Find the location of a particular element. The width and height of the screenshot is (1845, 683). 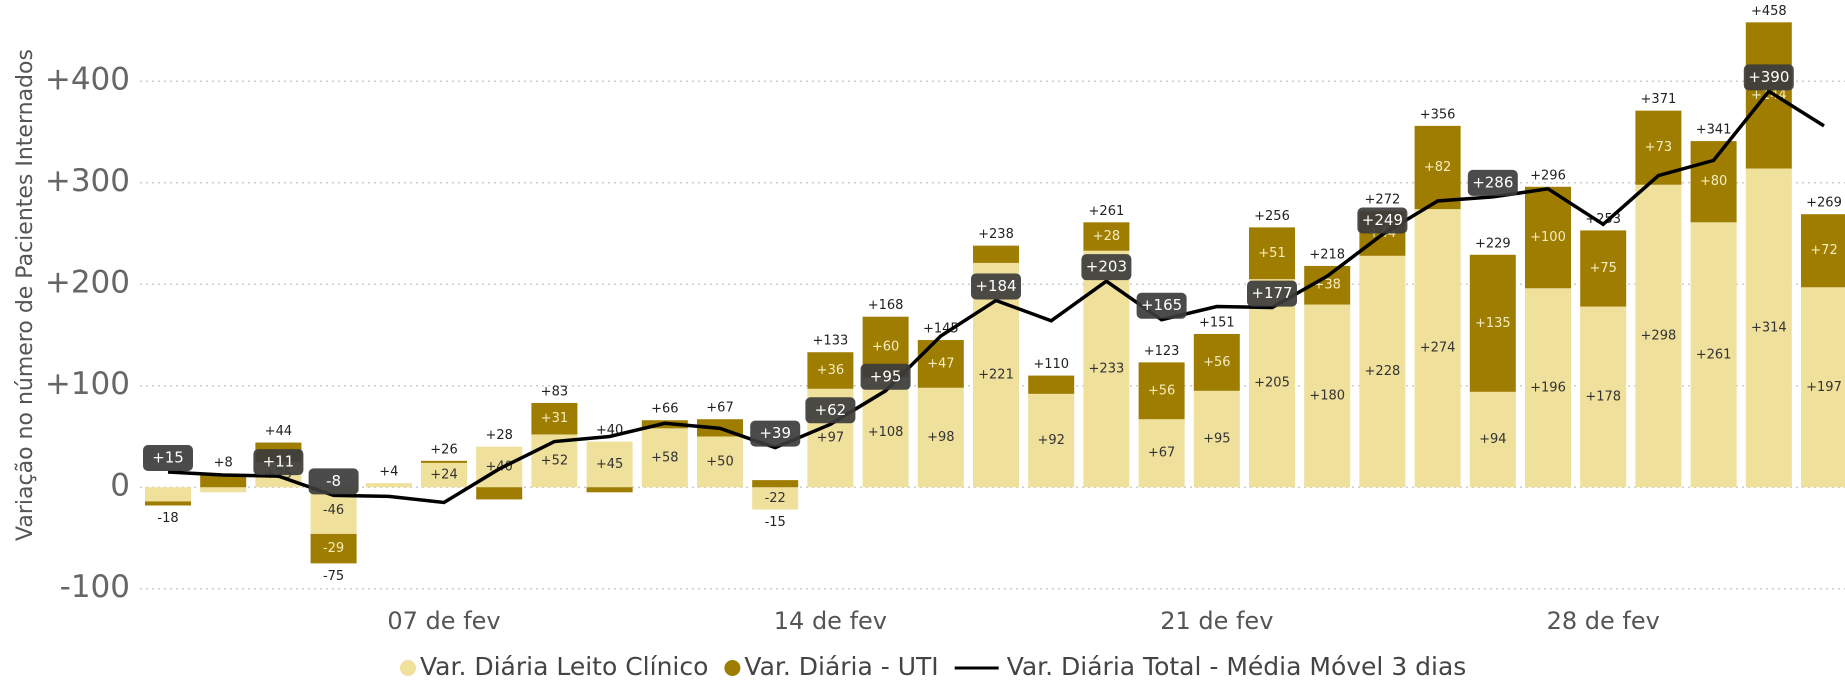

total-label: +66 is located at coordinates (664, 409).